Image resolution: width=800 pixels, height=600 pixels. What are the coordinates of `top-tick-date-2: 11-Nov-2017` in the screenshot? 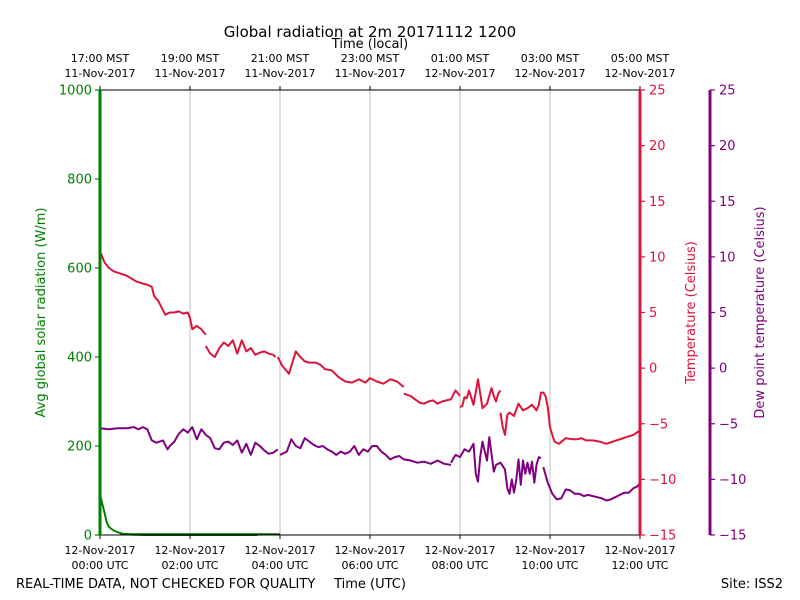 It's located at (279, 73).